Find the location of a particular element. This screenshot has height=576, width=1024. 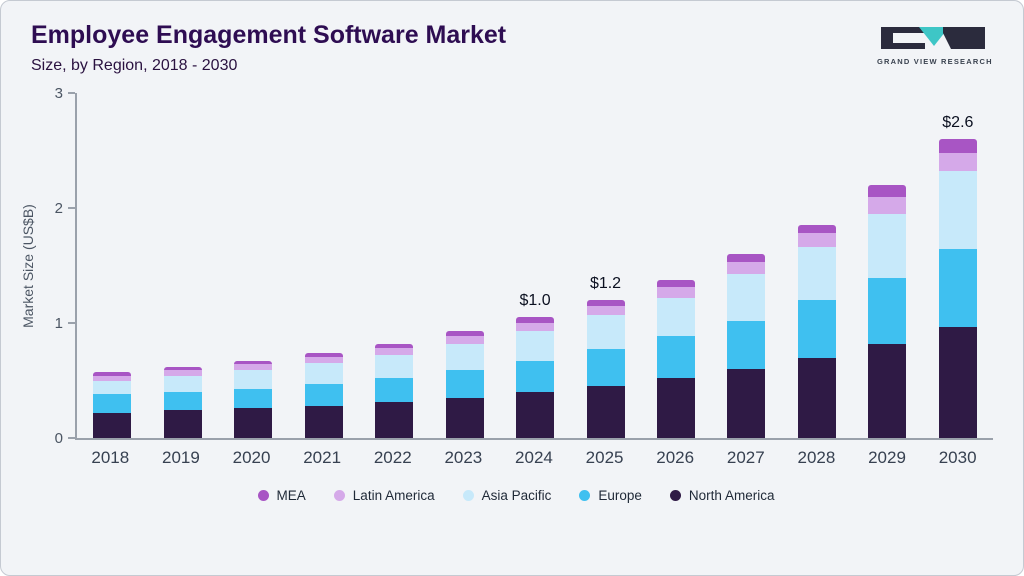

legend-label: North America is located at coordinates (731, 495).